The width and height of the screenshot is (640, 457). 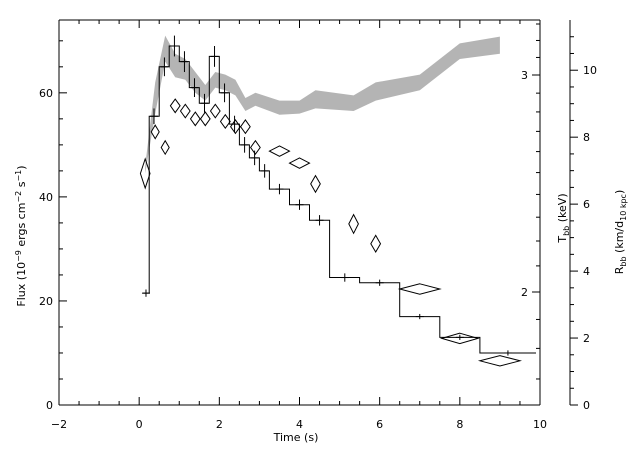 What do you see at coordinates (540, 424) in the screenshot?
I see `x-tick-label-6: 10` at bounding box center [540, 424].